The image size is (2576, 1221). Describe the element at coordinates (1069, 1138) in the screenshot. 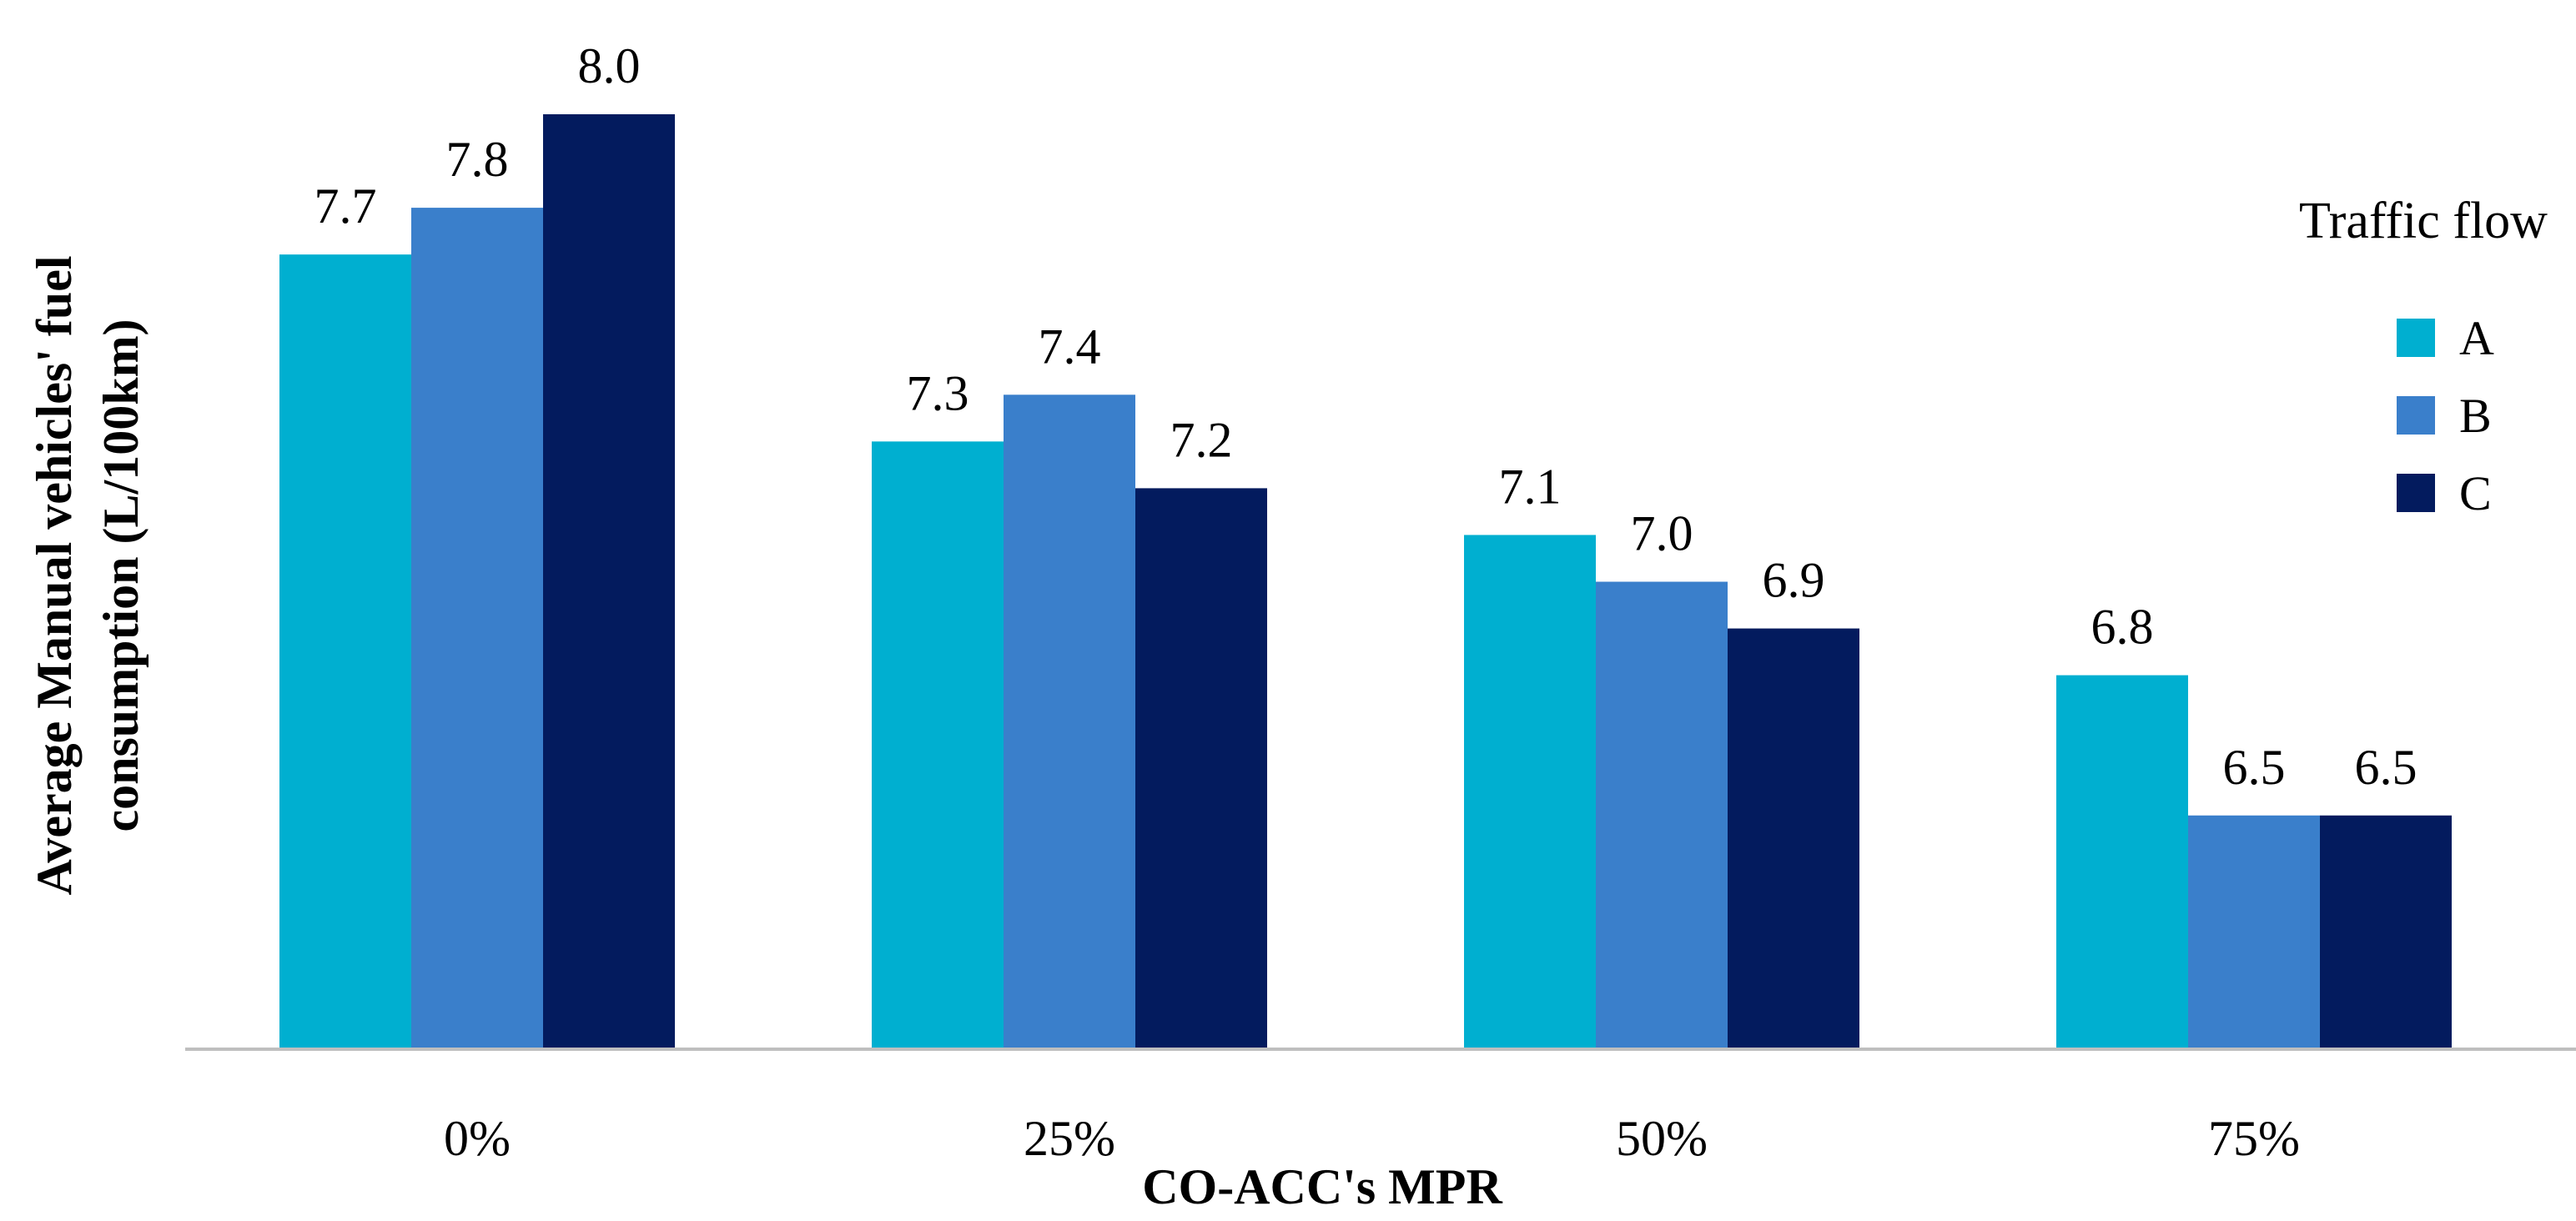

I see `x-tick-label-1: 25%` at that location.